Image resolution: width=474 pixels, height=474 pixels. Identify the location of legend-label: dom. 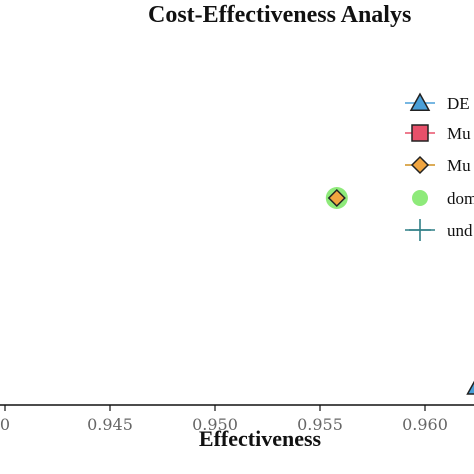
(460, 198).